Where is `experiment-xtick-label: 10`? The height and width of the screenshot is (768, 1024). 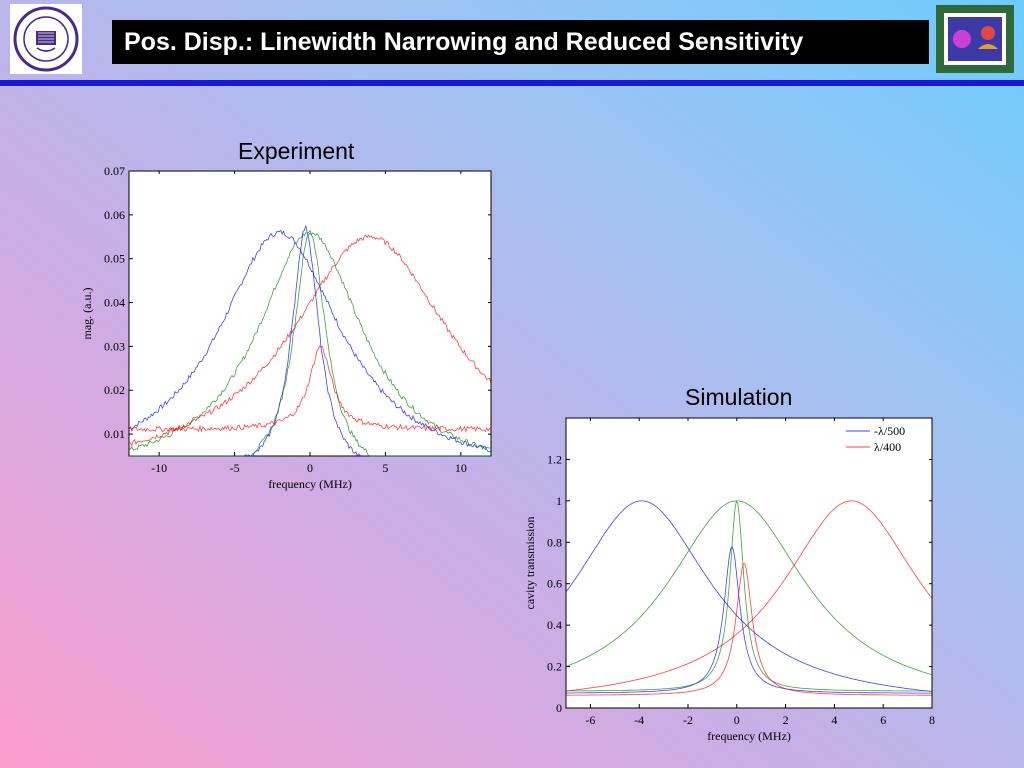
experiment-xtick-label: 10 is located at coordinates (461, 468).